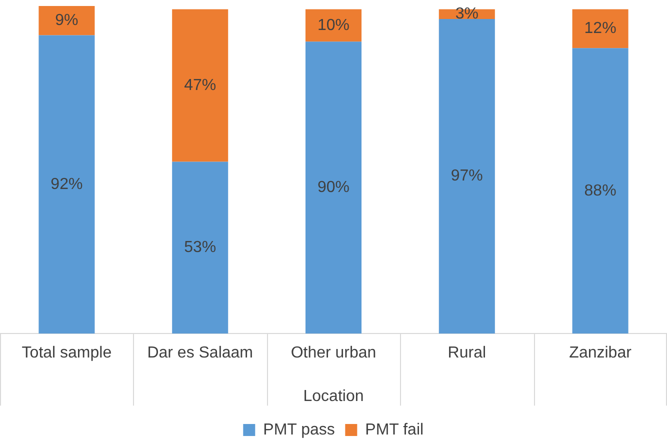 The image size is (667, 448). Describe the element at coordinates (333, 353) in the screenshot. I see `x-tick-label: Other urban` at that location.